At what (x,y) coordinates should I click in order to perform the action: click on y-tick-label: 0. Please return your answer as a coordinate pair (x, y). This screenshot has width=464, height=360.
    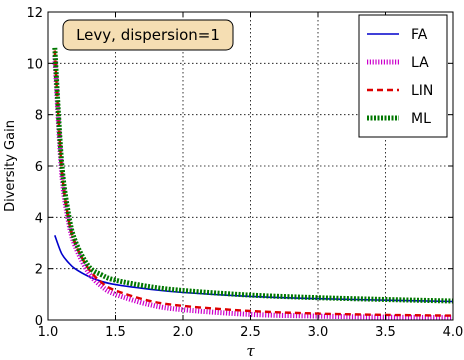
    Looking at the image, I should click on (39, 321).